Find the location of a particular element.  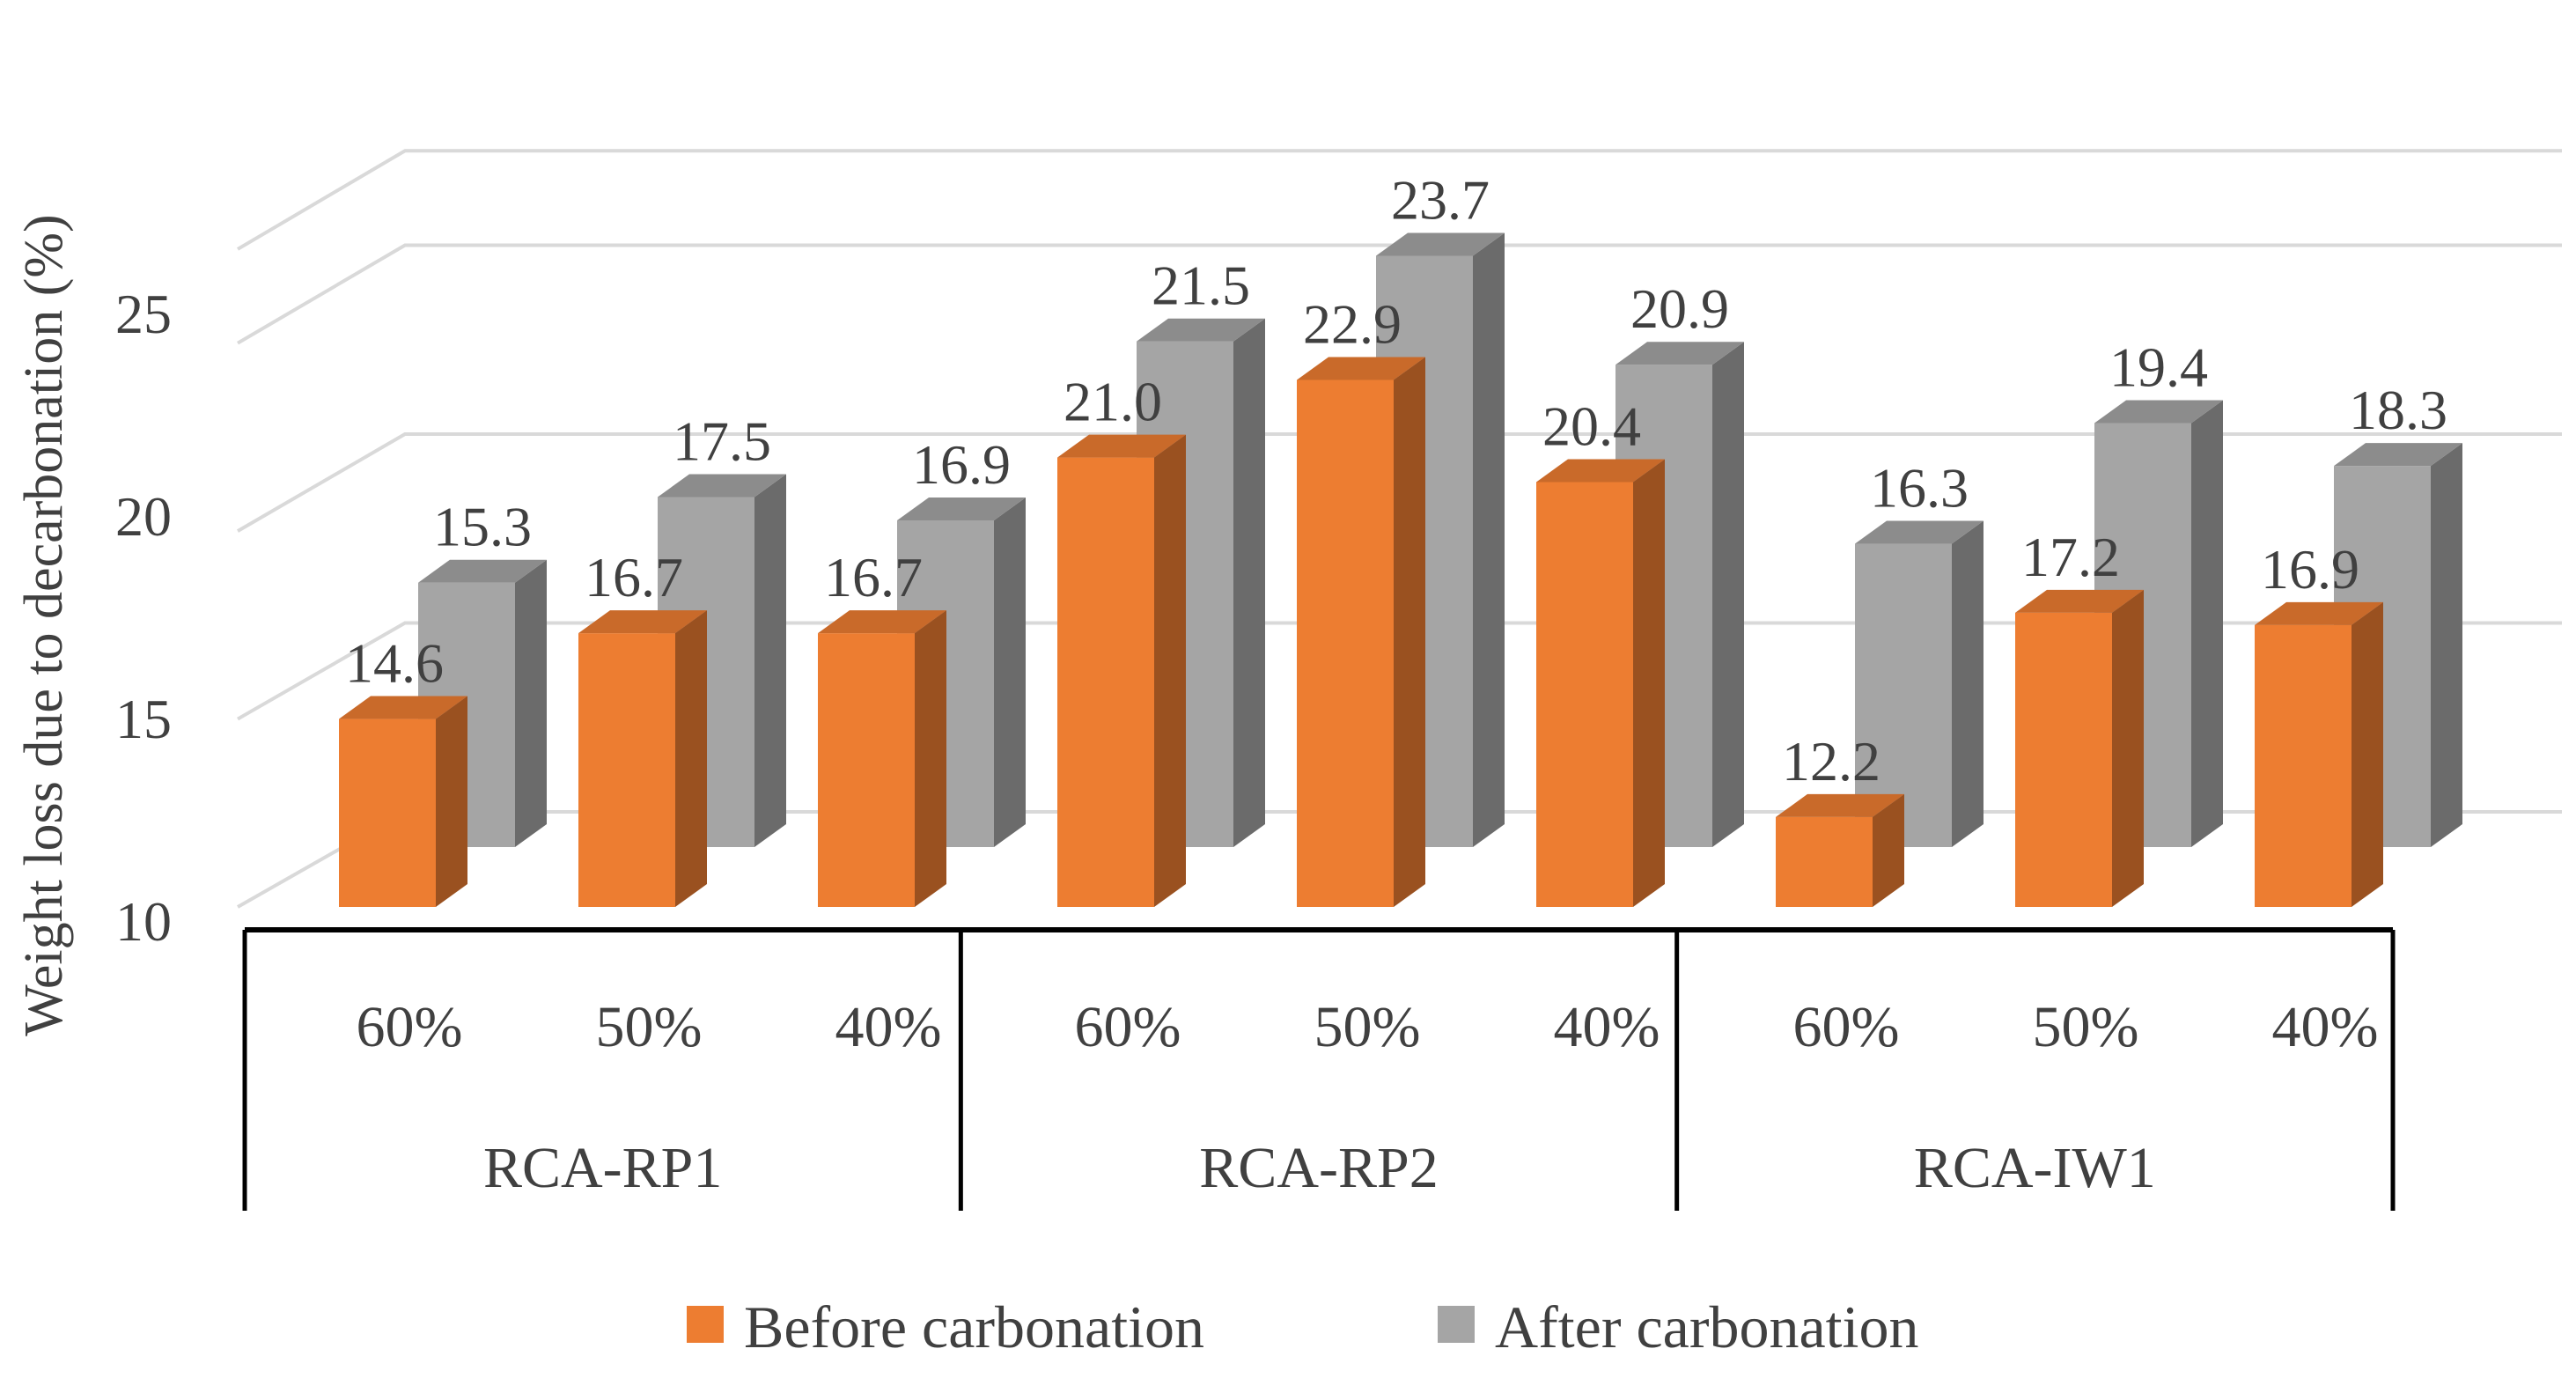

data-label-before: 16.9 is located at coordinates (2310, 569).